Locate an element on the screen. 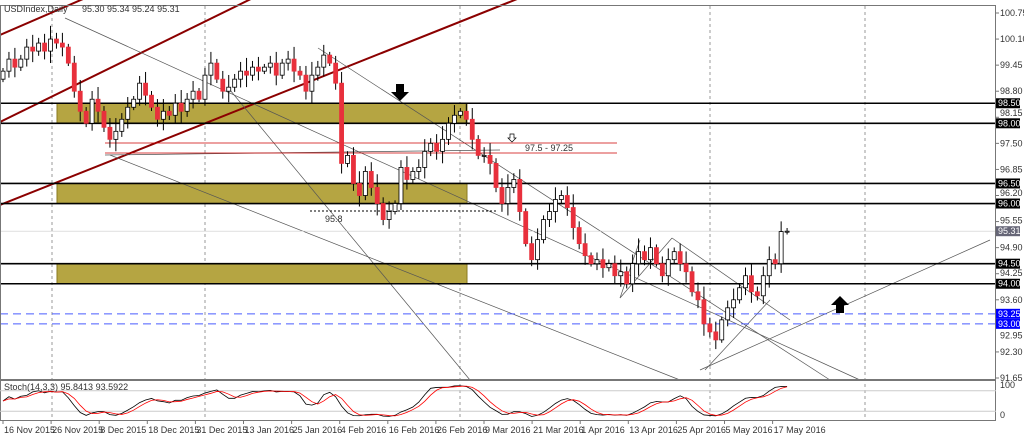 The height and width of the screenshot is (438, 1024). y-tick-label: 93.60 is located at coordinates (1011, 300).